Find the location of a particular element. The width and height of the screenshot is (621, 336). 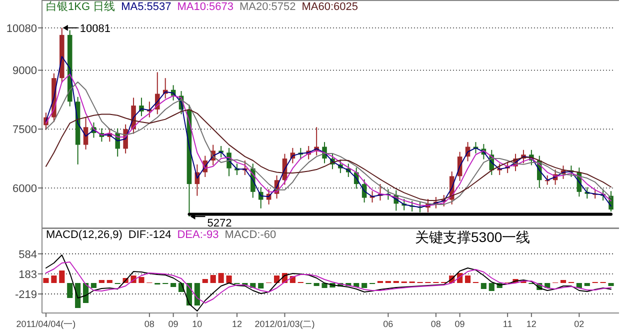

x-tick-label: 06 is located at coordinates (388, 324).